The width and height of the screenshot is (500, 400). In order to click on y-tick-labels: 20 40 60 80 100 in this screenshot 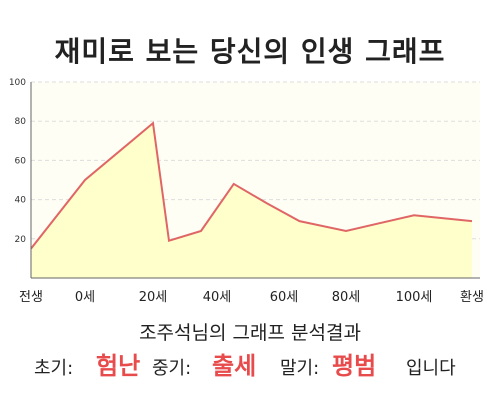, I will do `click(17, 161)`.